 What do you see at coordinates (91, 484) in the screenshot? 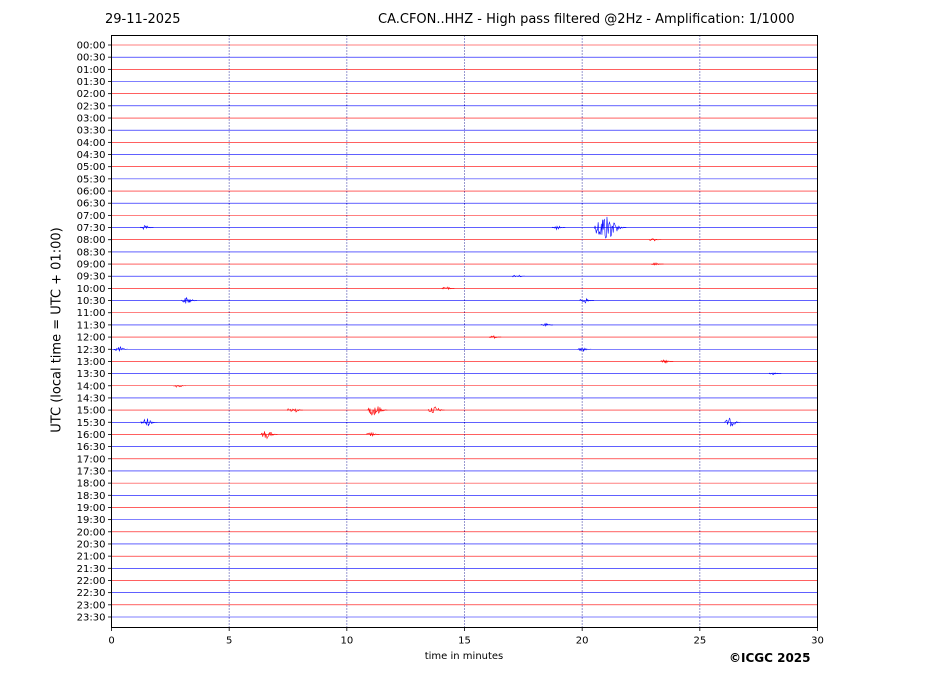
I see `y-tick-label: 18:00` at bounding box center [91, 484].